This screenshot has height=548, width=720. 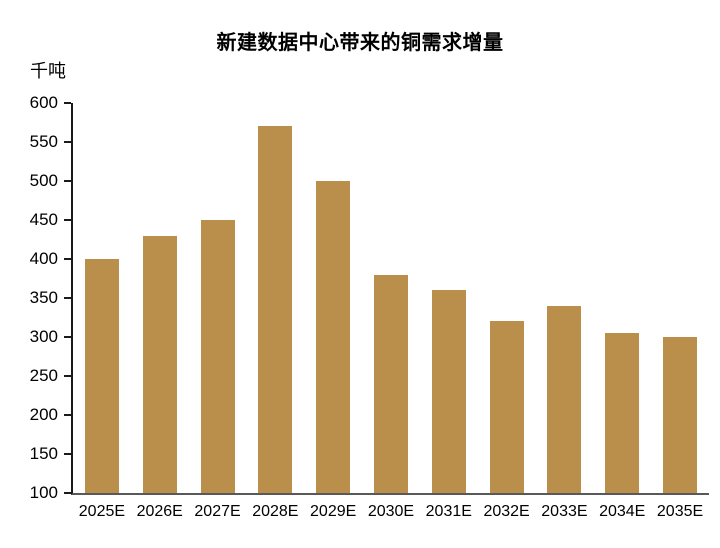 What do you see at coordinates (101, 376) in the screenshot?
I see `bar-2025E` at bounding box center [101, 376].